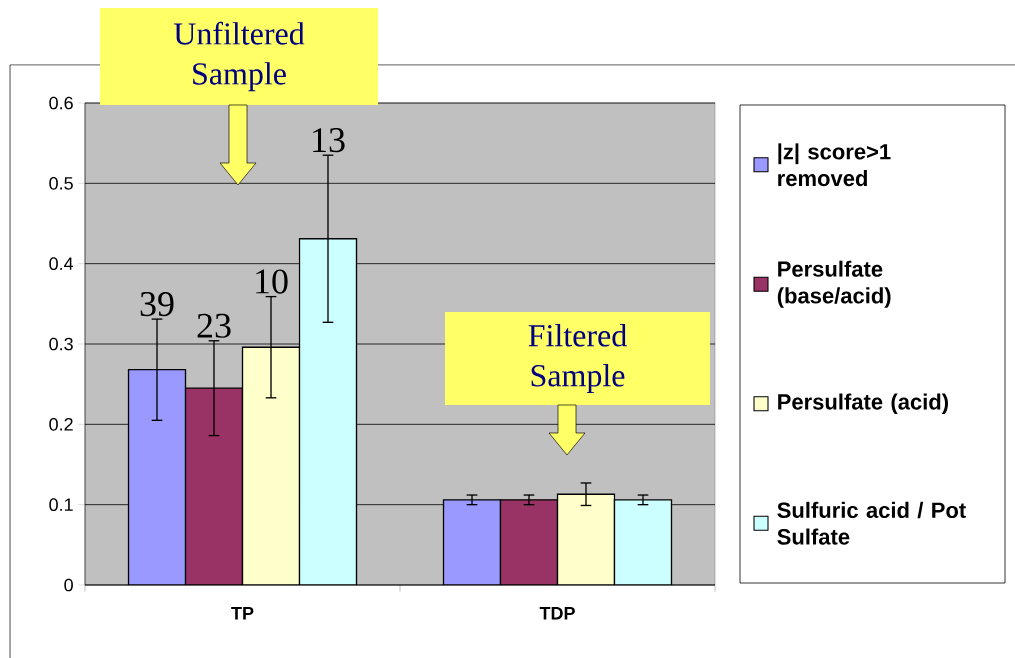 This screenshot has height=658, width=1015. Describe the element at coordinates (61, 264) in the screenshot. I see `y-tick-label: 0.4` at that location.